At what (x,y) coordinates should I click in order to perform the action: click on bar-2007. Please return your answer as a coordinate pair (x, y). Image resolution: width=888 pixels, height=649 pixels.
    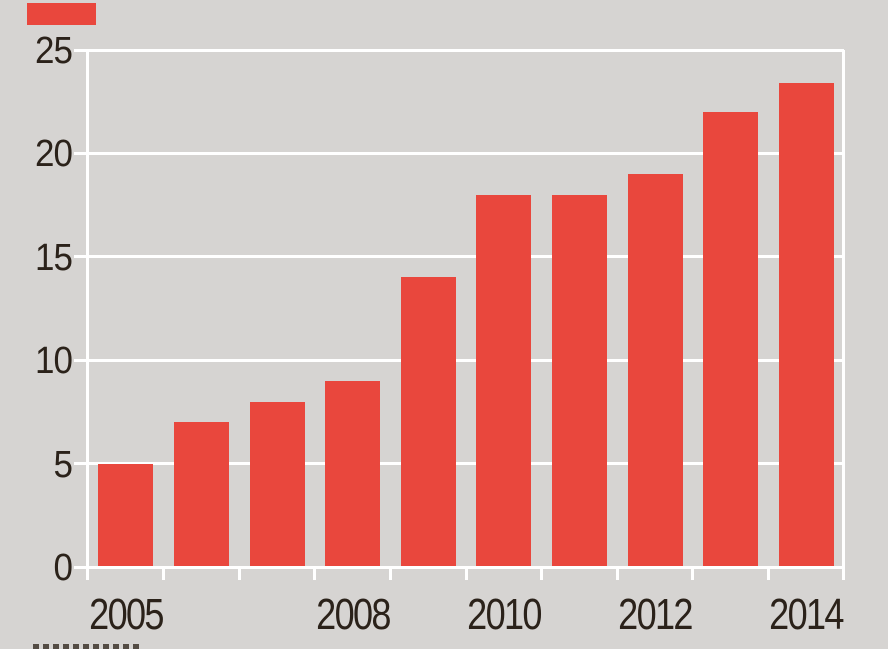
    Looking at the image, I should click on (277, 484).